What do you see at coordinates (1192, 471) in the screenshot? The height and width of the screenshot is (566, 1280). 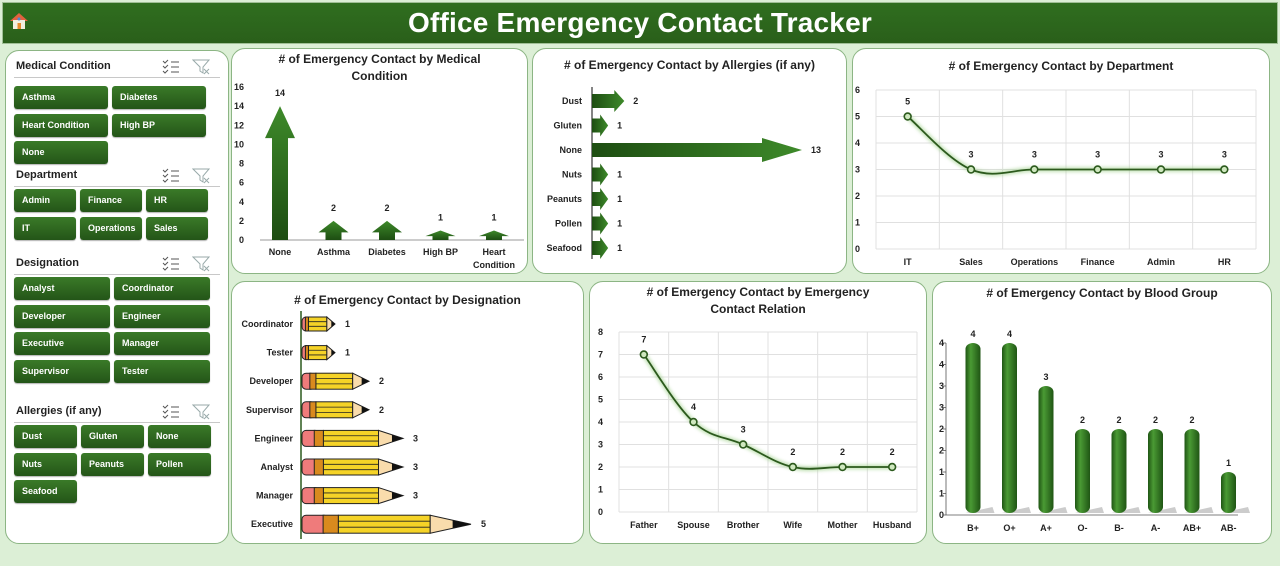 I see `bar-ab` at bounding box center [1192, 471].